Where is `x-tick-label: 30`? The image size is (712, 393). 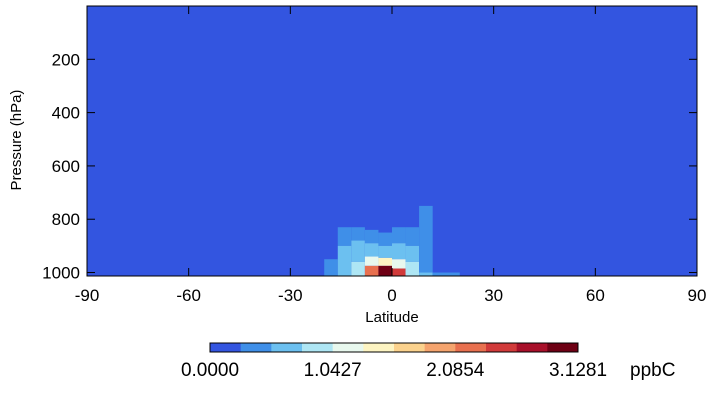 x-tick-label: 30 is located at coordinates (493, 295).